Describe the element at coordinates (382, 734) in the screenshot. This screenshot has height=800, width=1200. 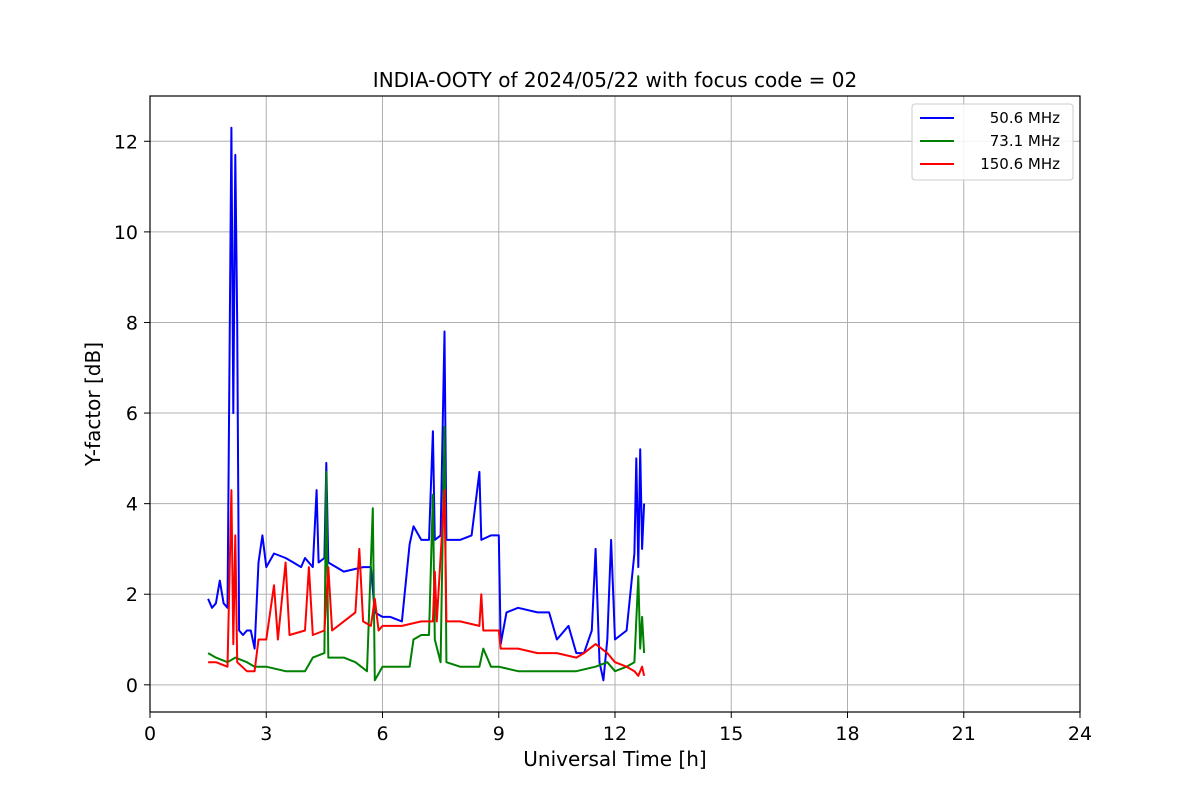
I see `x-tick-label: 6` at that location.